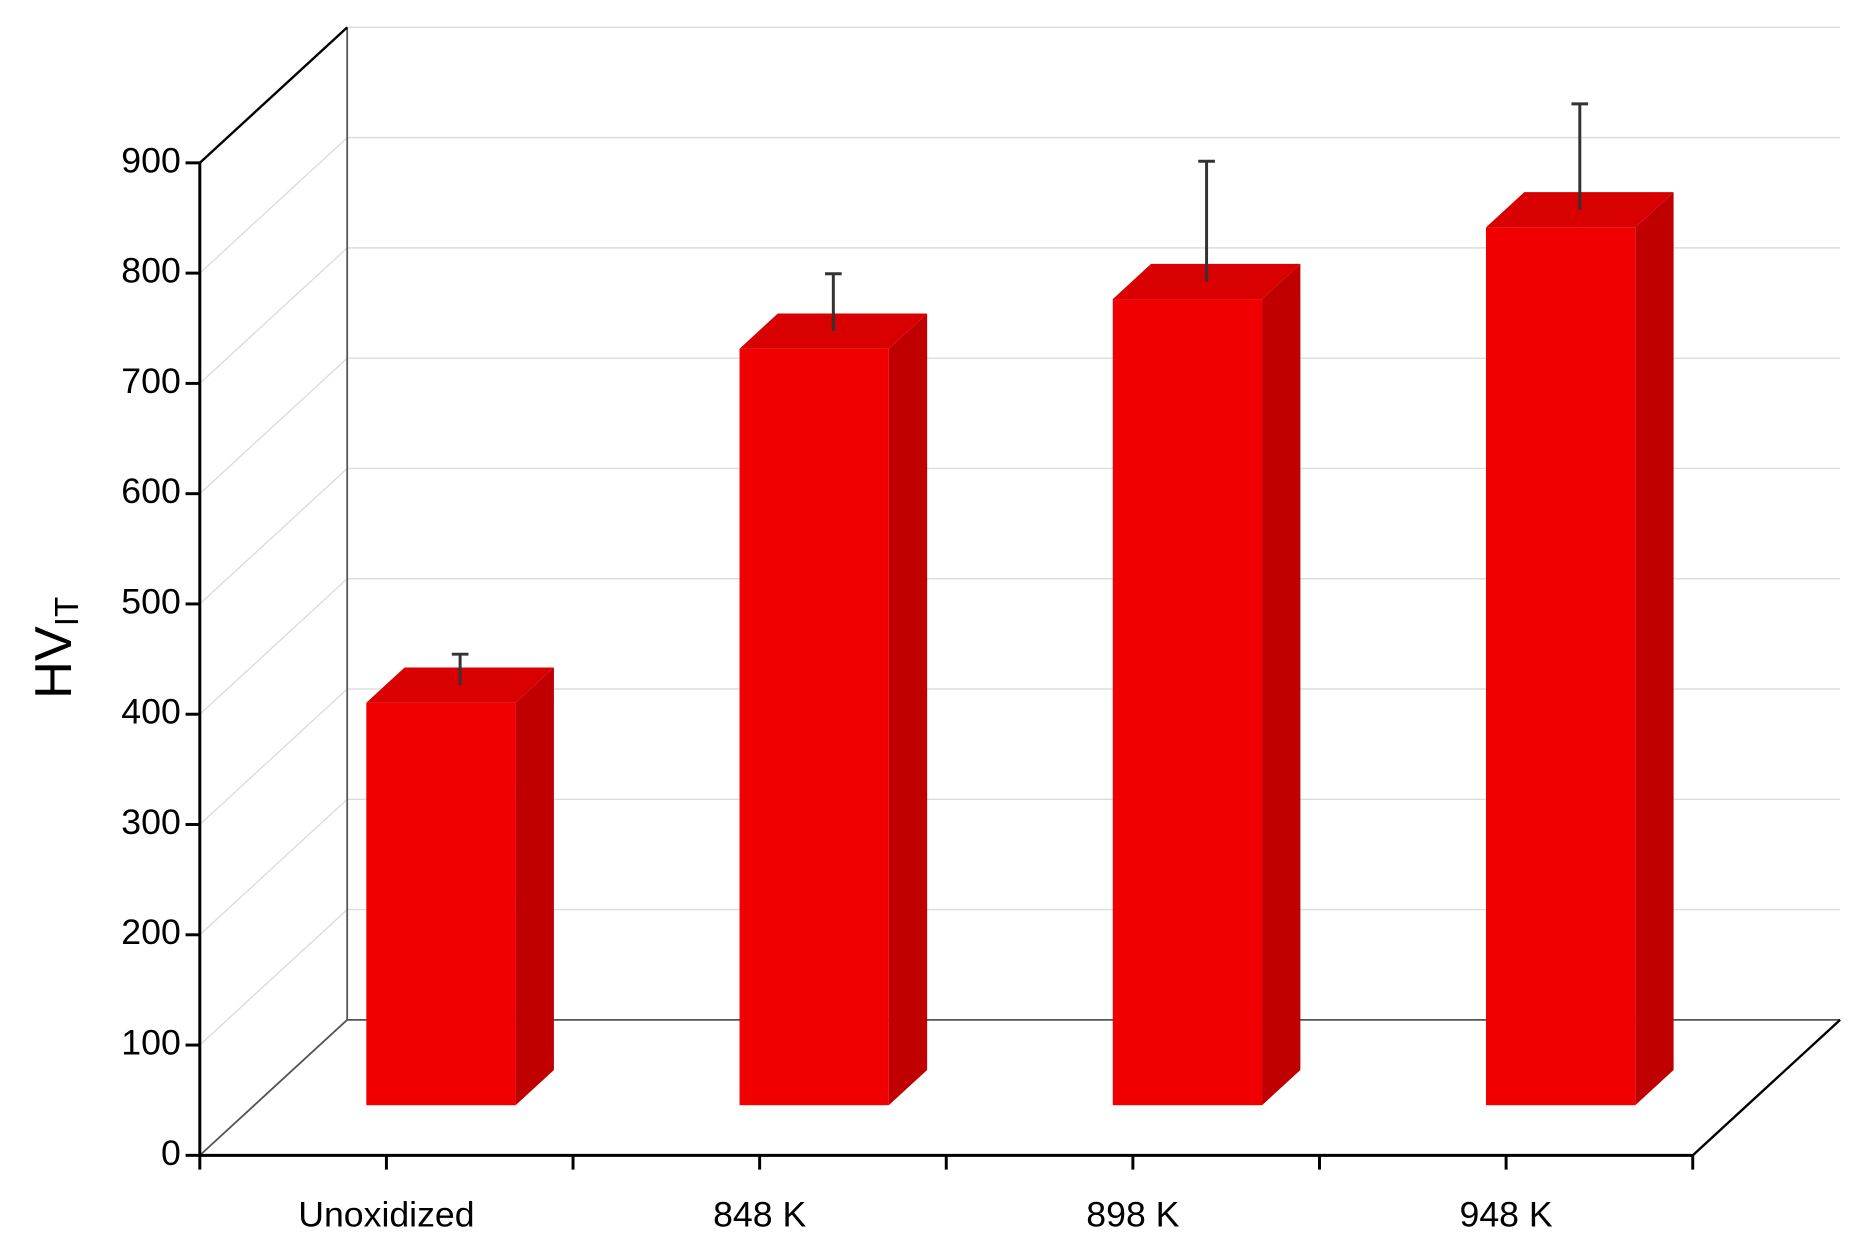 The image size is (1864, 1254). Describe the element at coordinates (386, 1215) in the screenshot. I see `x-tick-label: Unoxidized` at that location.